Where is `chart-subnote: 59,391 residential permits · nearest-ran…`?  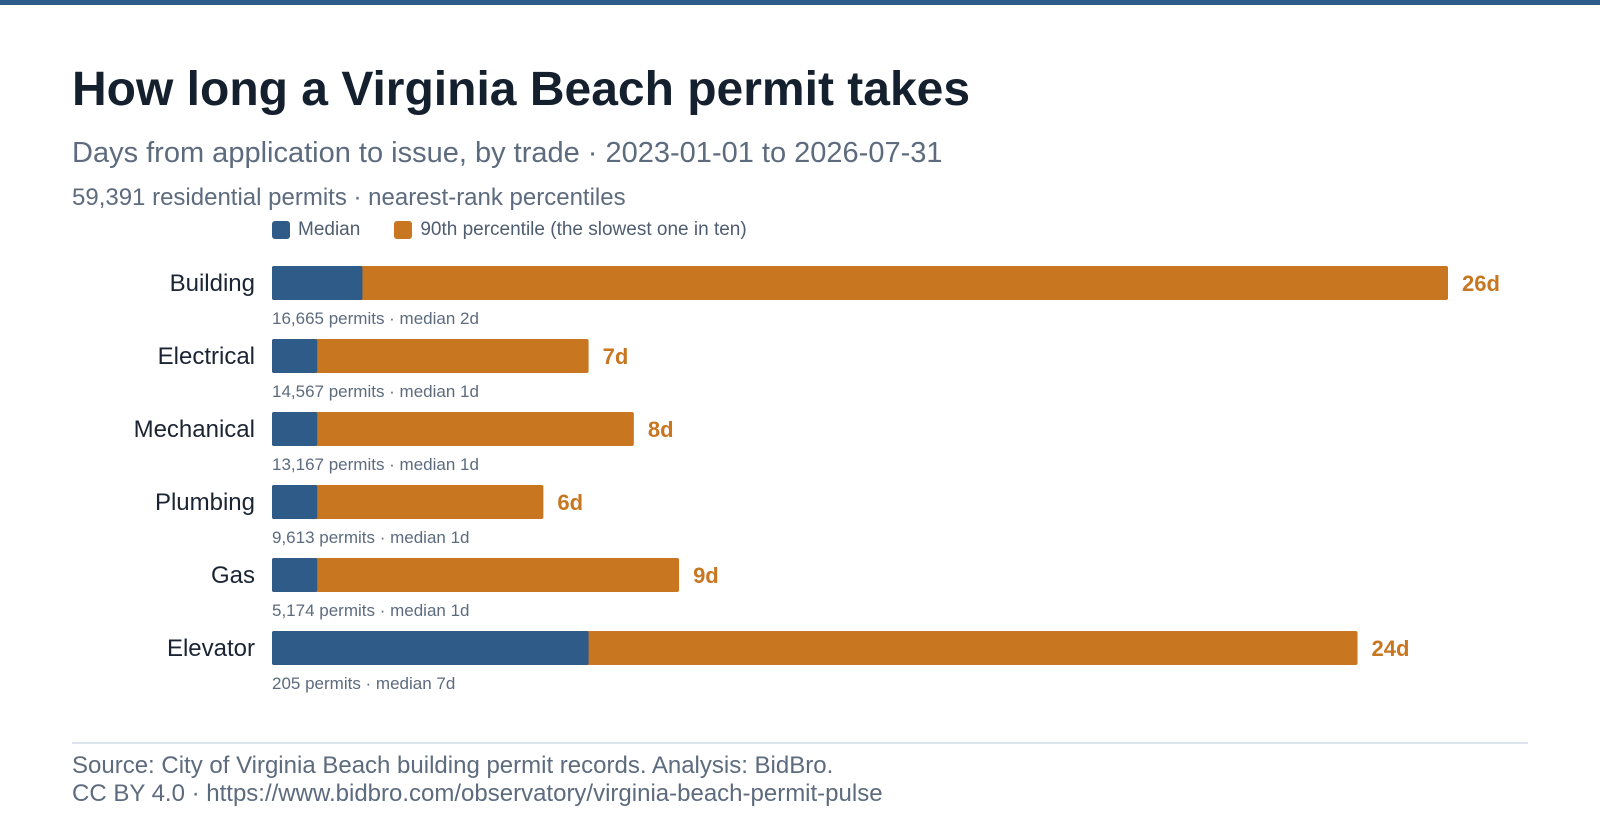 chart-subnote: 59,391 residential permits · nearest-ran… is located at coordinates (349, 197).